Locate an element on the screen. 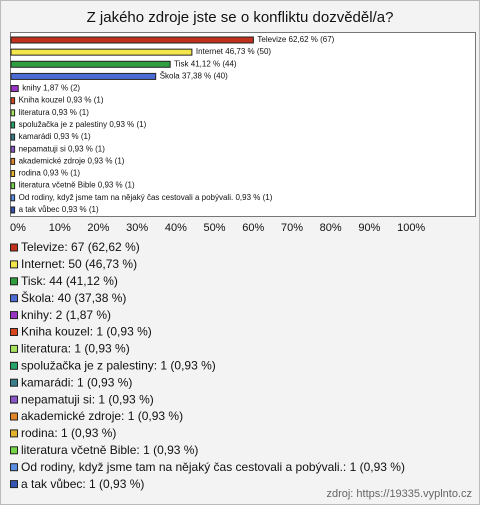 This screenshot has height=505, width=480. bar-category: Tisk is located at coordinates (181, 63).